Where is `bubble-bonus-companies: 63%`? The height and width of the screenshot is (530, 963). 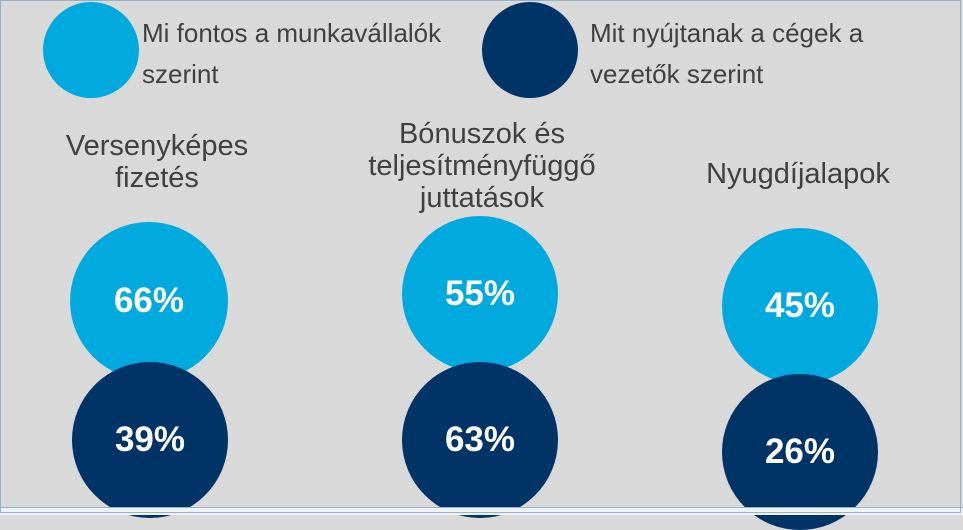 bubble-bonus-companies: 63% is located at coordinates (480, 440).